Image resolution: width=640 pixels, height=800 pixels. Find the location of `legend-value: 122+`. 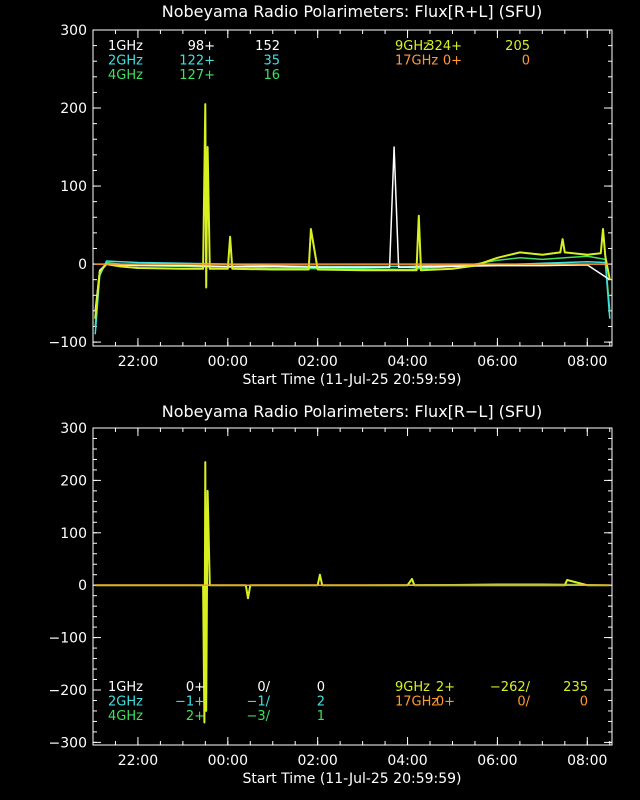

legend-value: 122+ is located at coordinates (197, 61).